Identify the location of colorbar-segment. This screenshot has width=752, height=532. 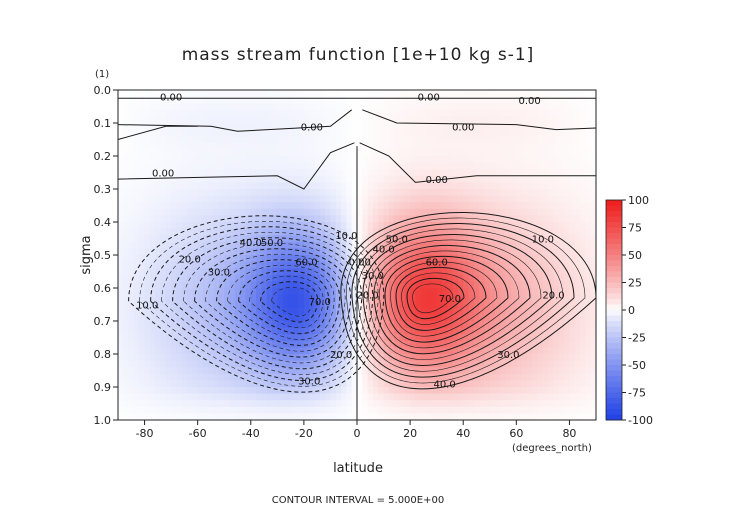
(614, 340).